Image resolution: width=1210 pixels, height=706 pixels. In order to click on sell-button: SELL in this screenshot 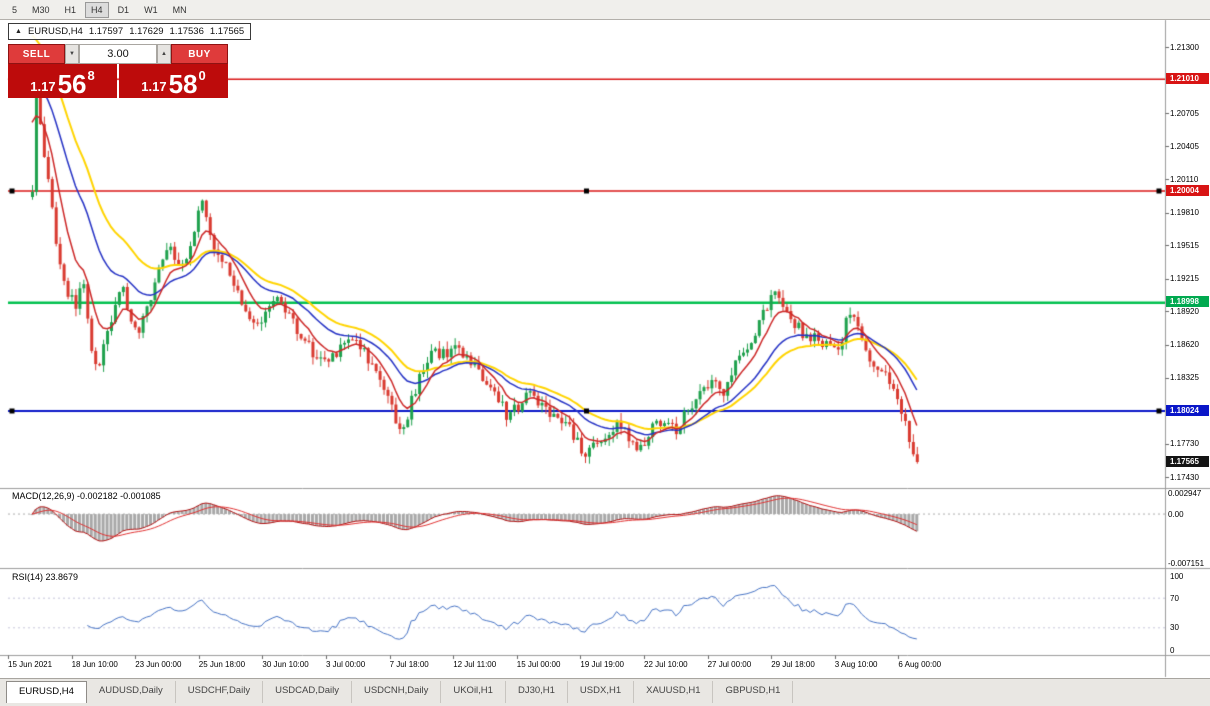, I will do `click(36, 54)`.